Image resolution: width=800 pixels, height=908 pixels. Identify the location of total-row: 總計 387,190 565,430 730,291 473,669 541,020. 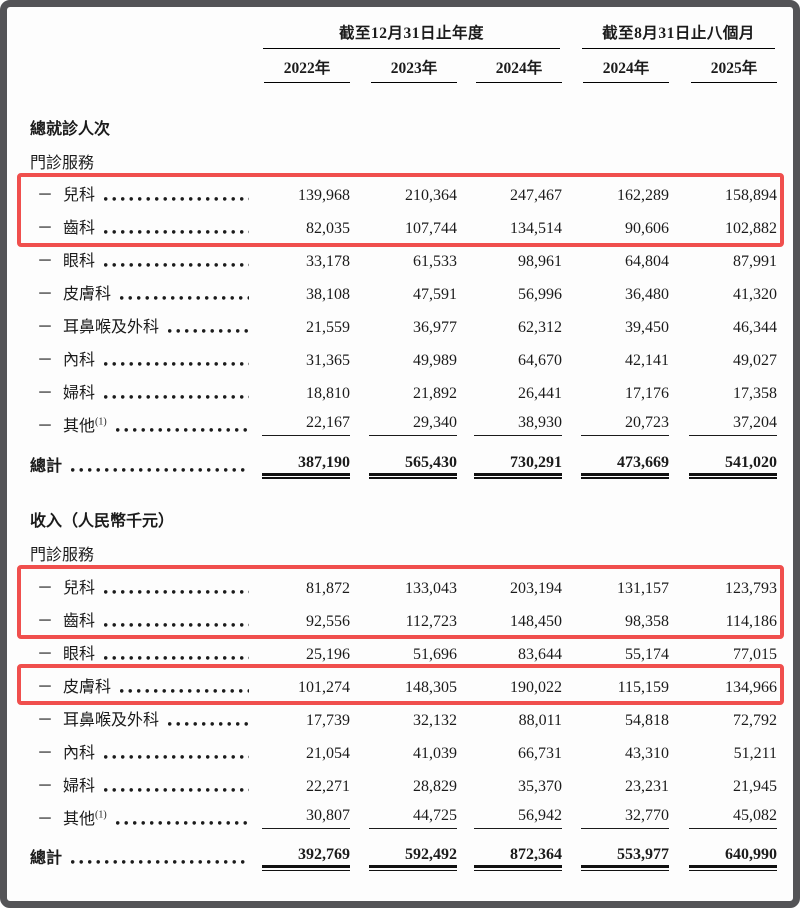
(404, 461).